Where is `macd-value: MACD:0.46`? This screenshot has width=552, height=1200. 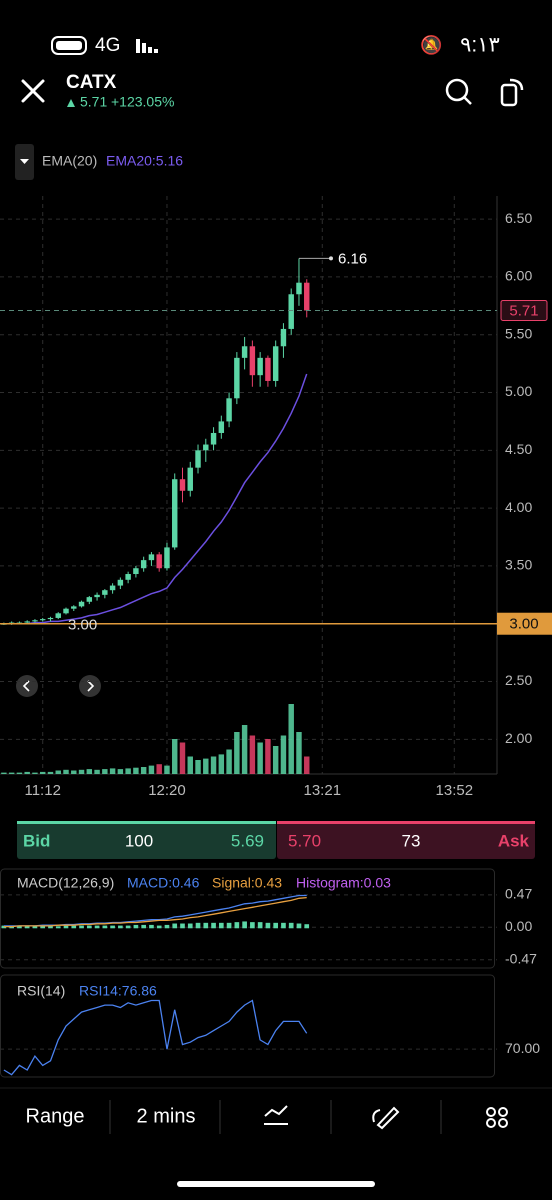 macd-value: MACD:0.46 is located at coordinates (163, 883).